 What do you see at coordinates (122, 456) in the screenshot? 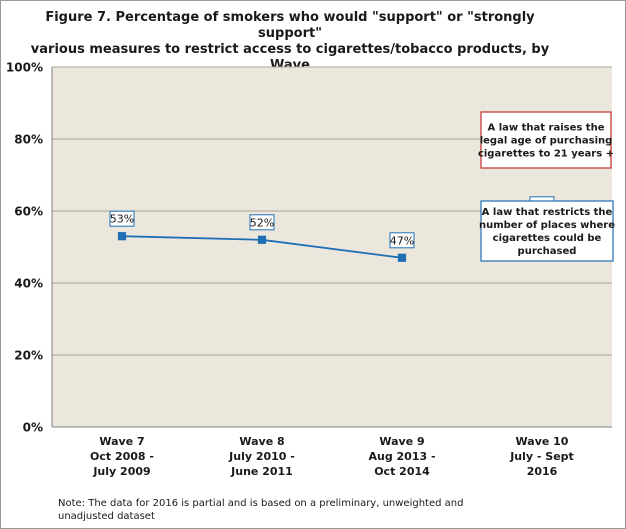
I see `x-tick-label: Wave 7 Oct 2008 -July 2009` at bounding box center [122, 456].